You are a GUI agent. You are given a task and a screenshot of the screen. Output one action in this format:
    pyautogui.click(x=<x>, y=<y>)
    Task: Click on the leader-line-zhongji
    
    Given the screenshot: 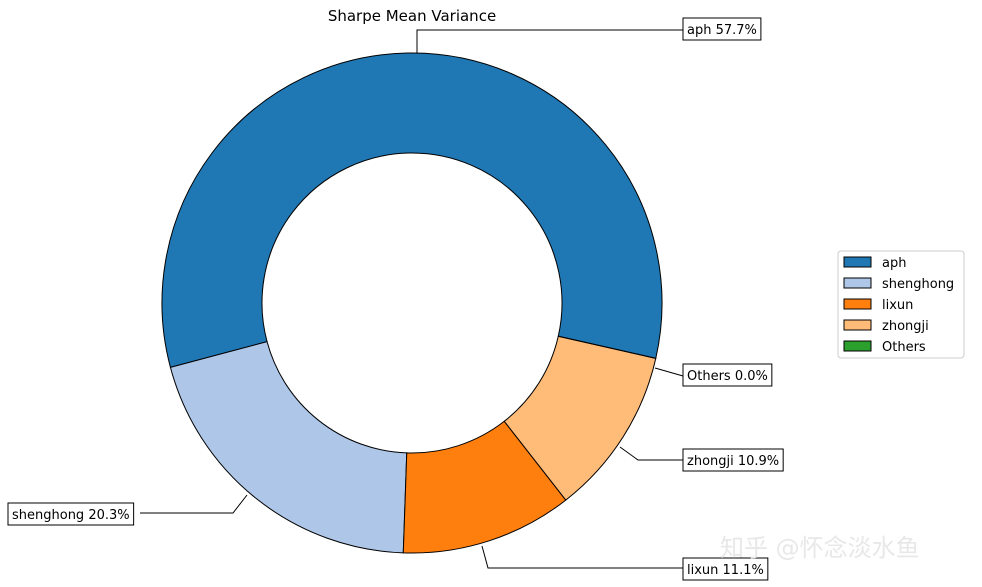 What is the action you would take?
    pyautogui.click(x=651, y=453)
    